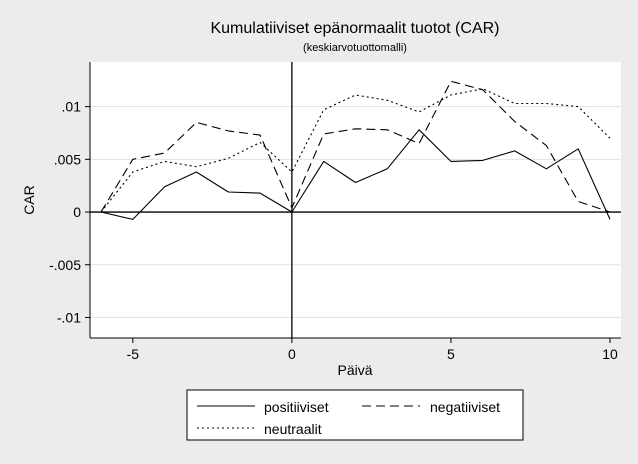  I want to click on y-tick-label: 0, so click(77, 212).